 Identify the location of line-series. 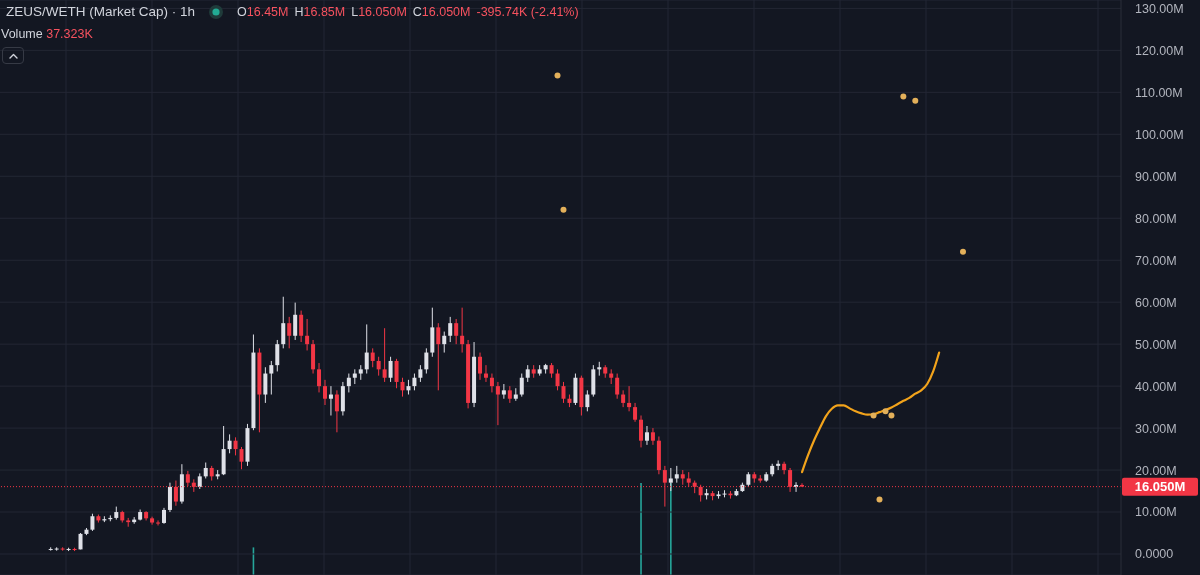
(870, 412).